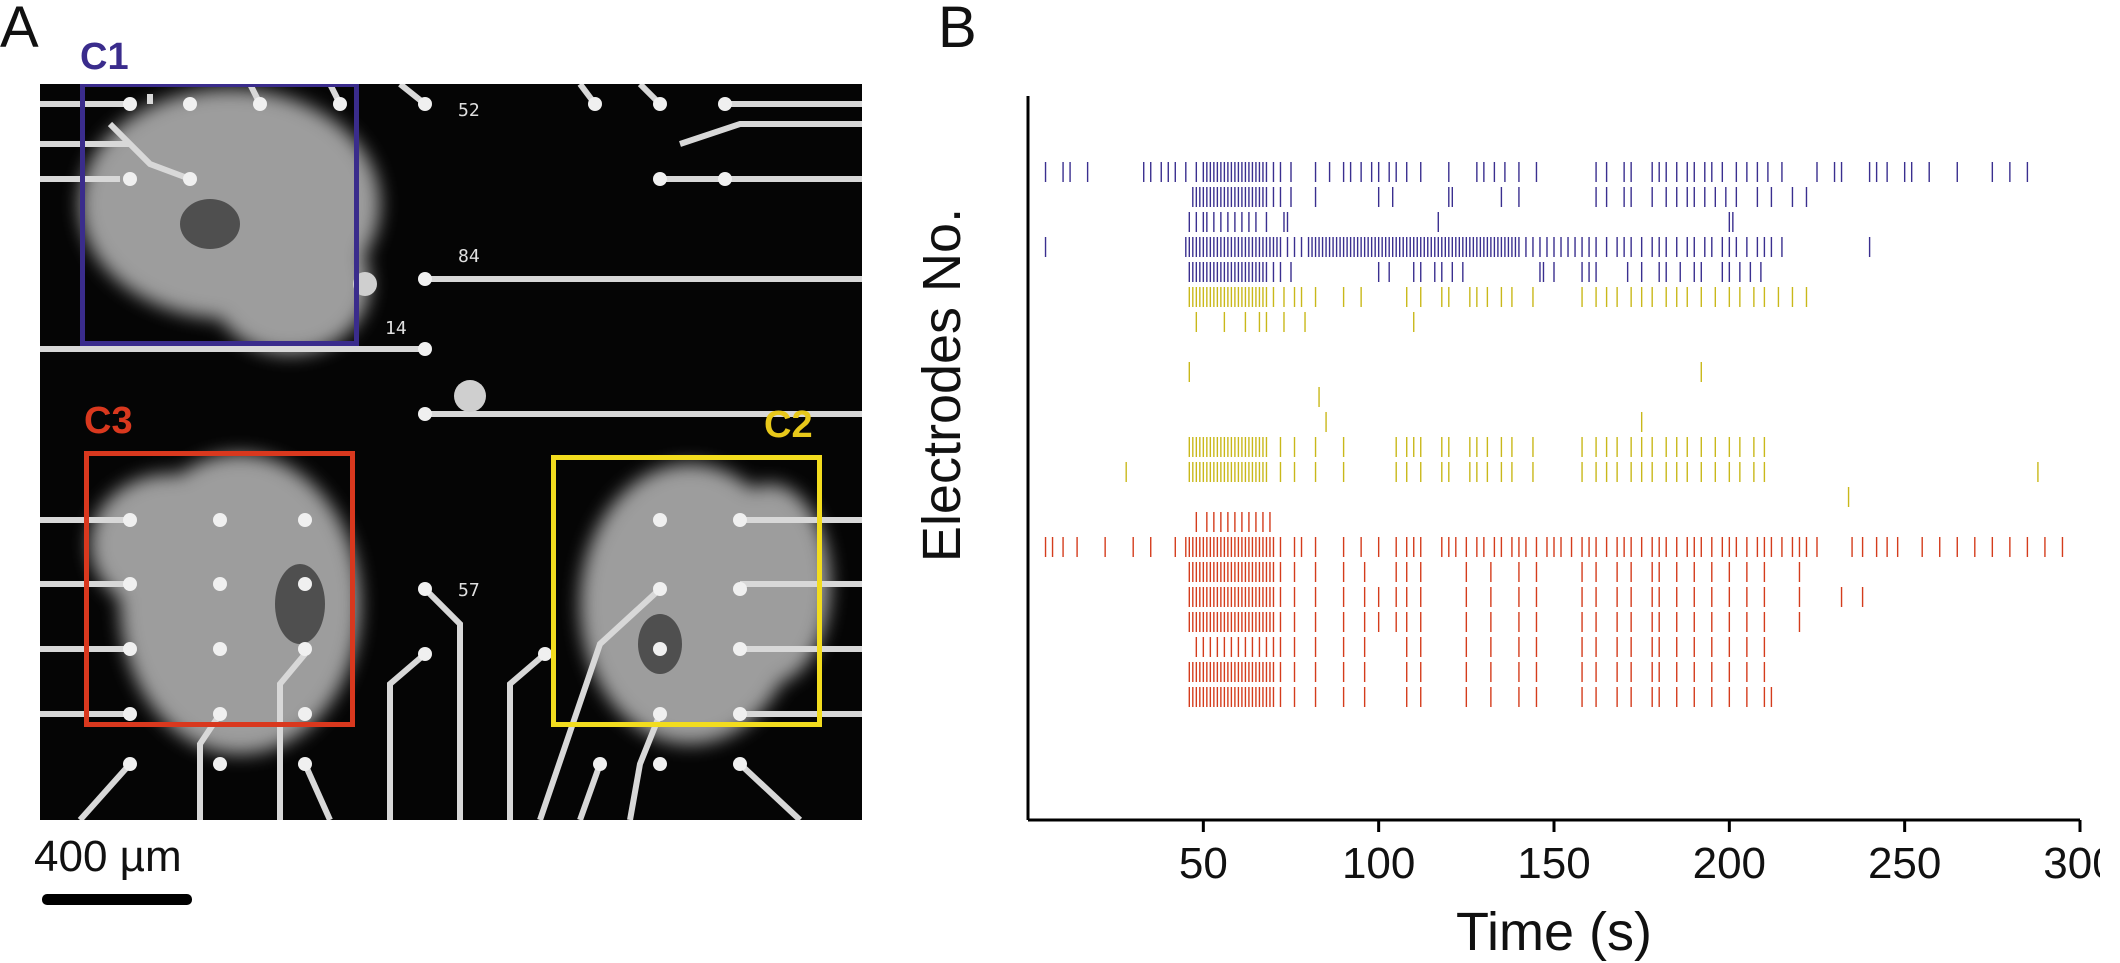 This screenshot has height=963, width=2120. What do you see at coordinates (104, 57) in the screenshot?
I see `cluster-c1-label: C1` at bounding box center [104, 57].